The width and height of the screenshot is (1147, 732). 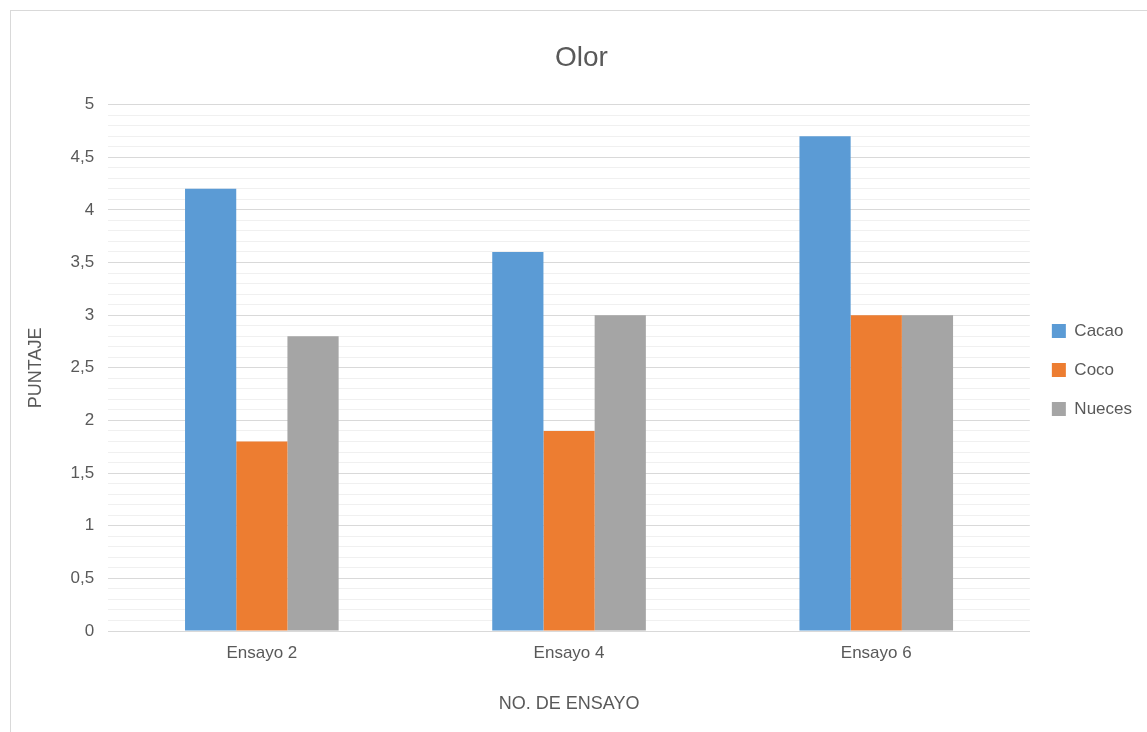 What do you see at coordinates (89, 314) in the screenshot?
I see `y-tick-label: 3` at bounding box center [89, 314].